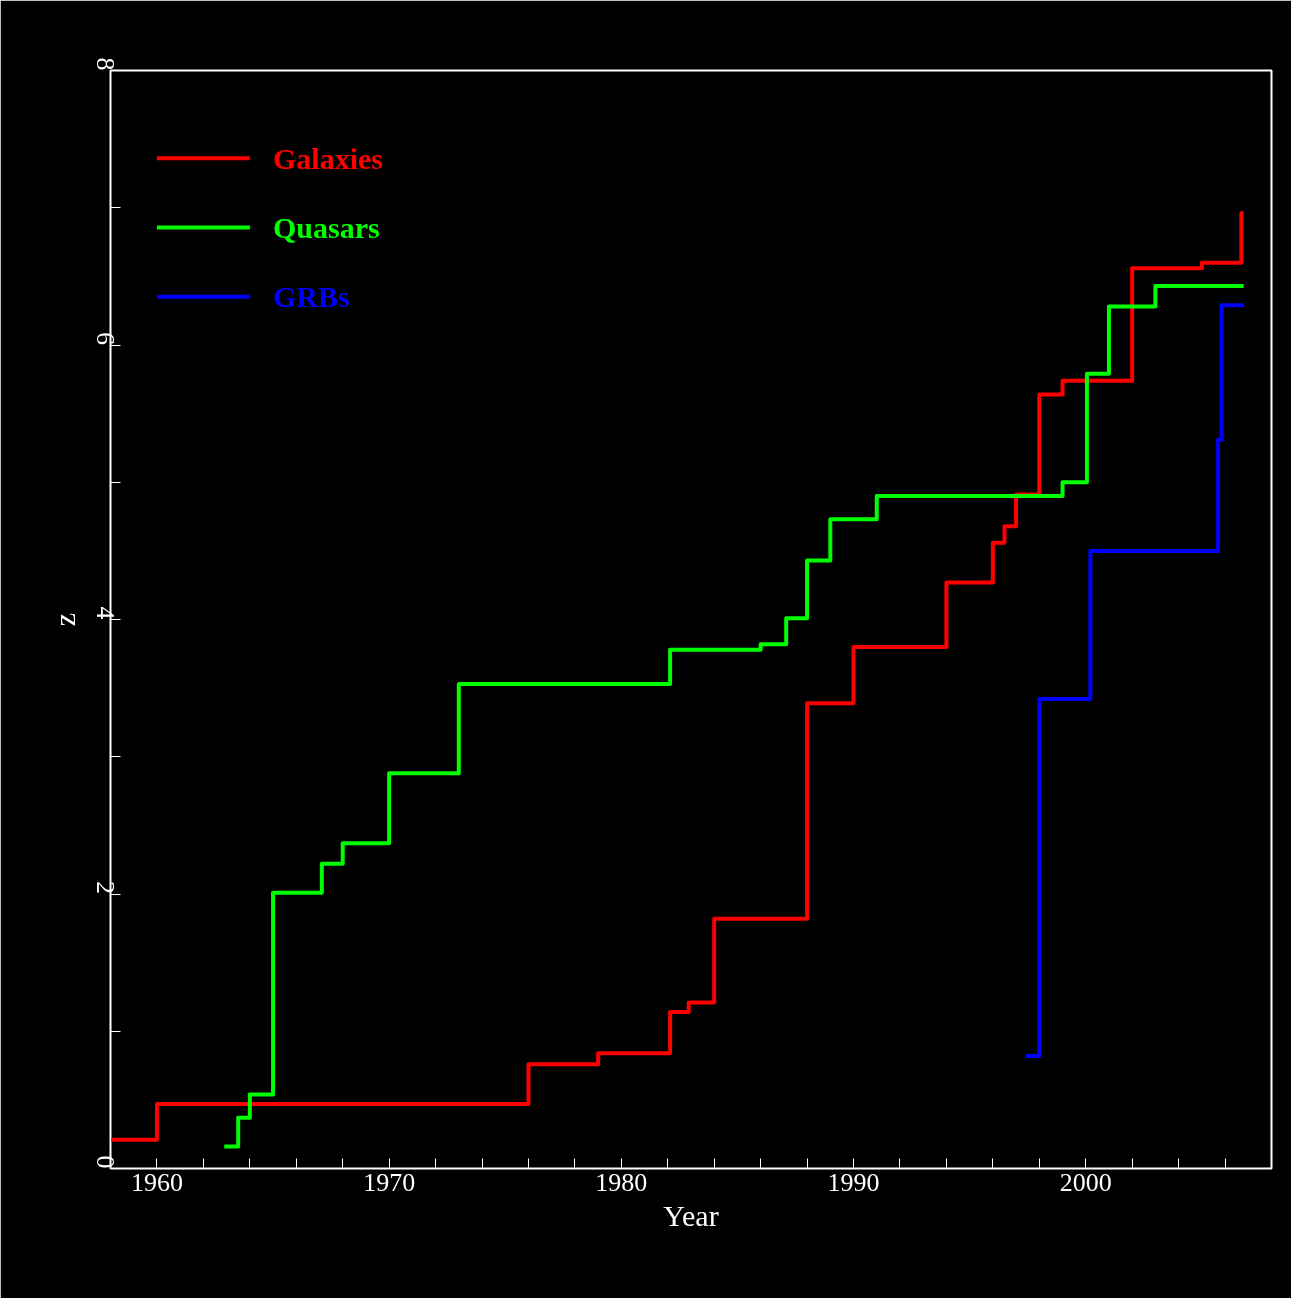 The image size is (1291, 1298). Describe the element at coordinates (156, 1182) in the screenshot. I see `x-tick-label: 1960` at that location.